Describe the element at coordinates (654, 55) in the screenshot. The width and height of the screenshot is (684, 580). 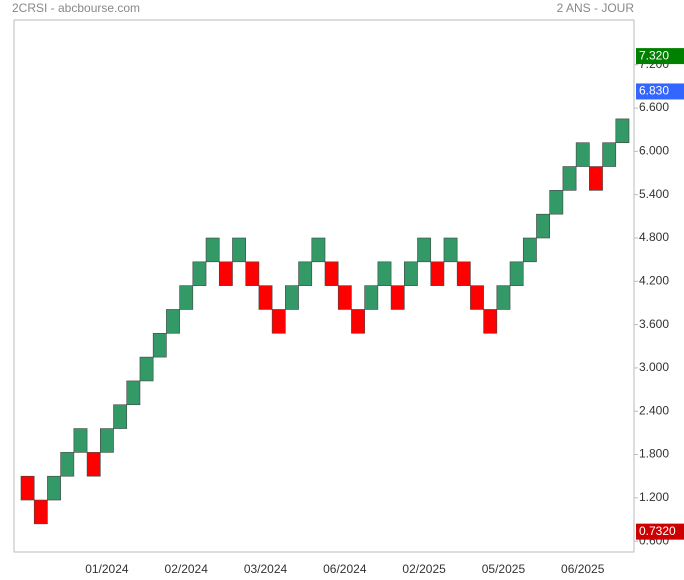
I see `price-badge-label: 7.320` at that location.